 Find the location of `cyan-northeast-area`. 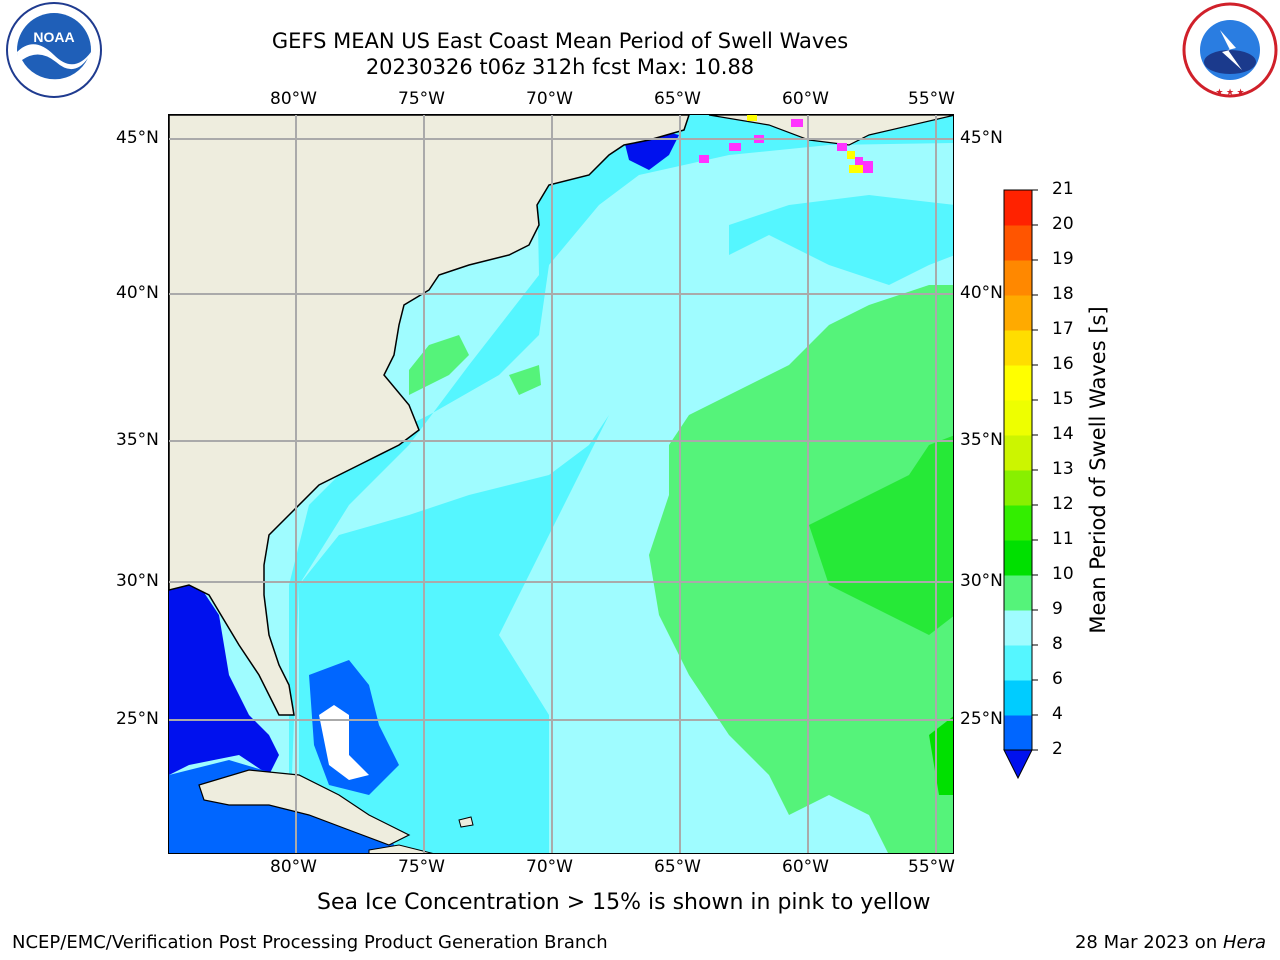

cyan-northeast-area is located at coordinates (841, 240).